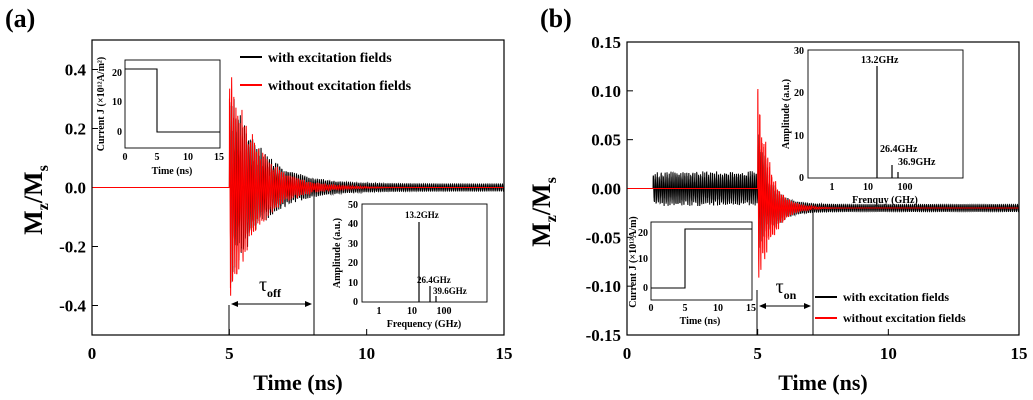  I want to click on panel-b-inset-current-frame, so click(701, 261).